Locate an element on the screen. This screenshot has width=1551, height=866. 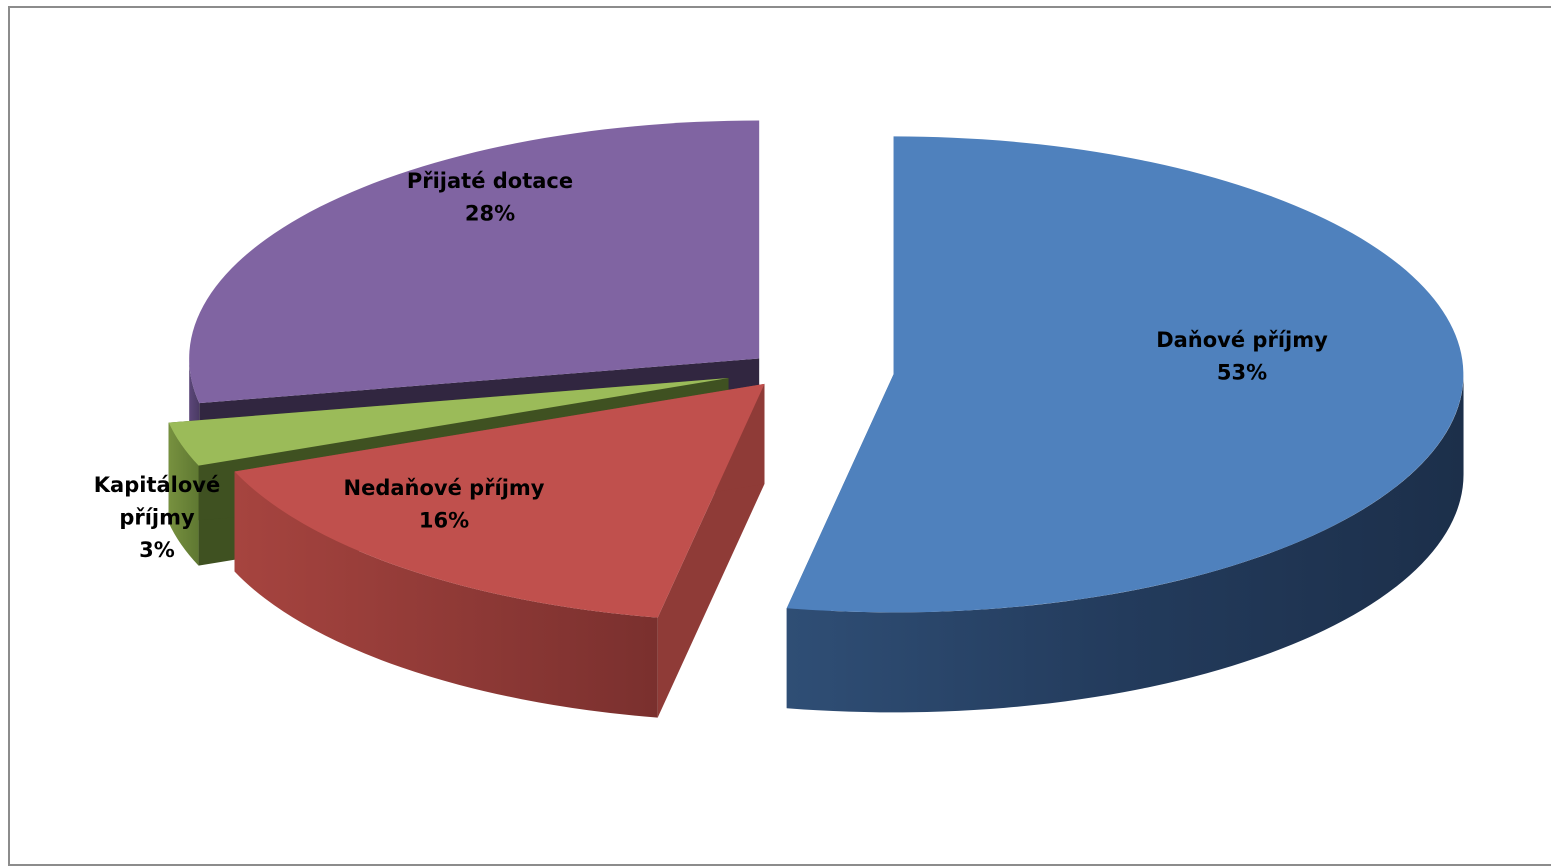
label-kapitalove-value: 3% is located at coordinates (157, 550).